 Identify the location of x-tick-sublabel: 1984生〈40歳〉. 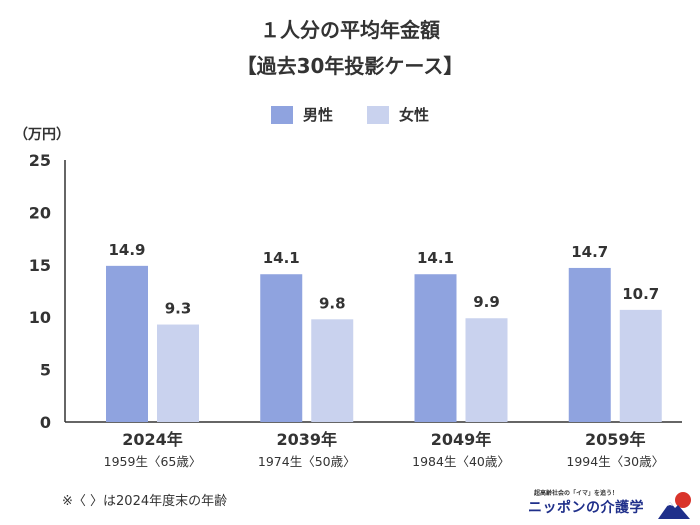
(461, 461).